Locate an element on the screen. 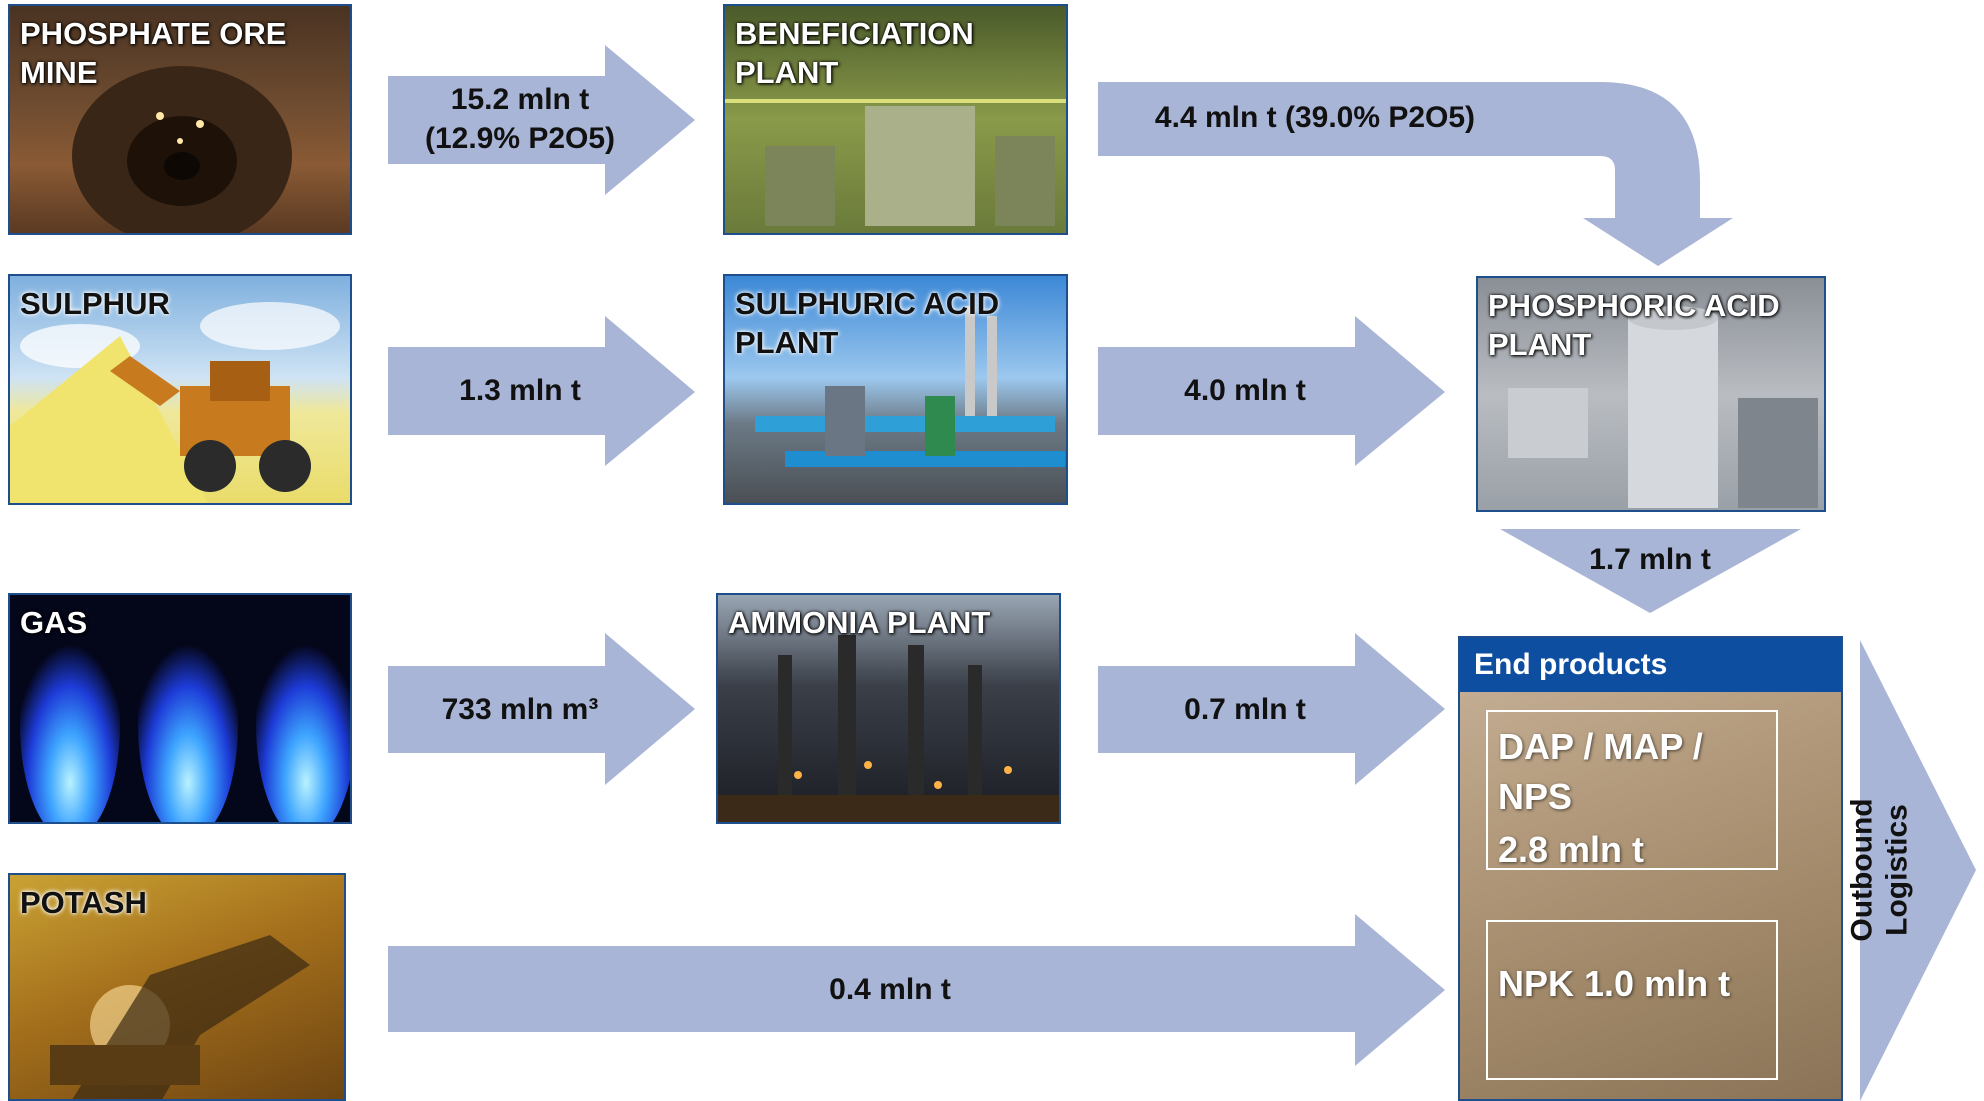 This screenshot has width=1984, height=1101. gas-flames-image is located at coordinates (185, 716).